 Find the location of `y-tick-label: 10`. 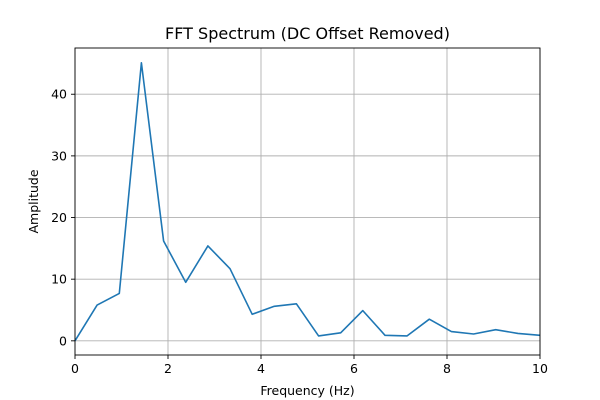

y-tick-label: 10 is located at coordinates (59, 279).